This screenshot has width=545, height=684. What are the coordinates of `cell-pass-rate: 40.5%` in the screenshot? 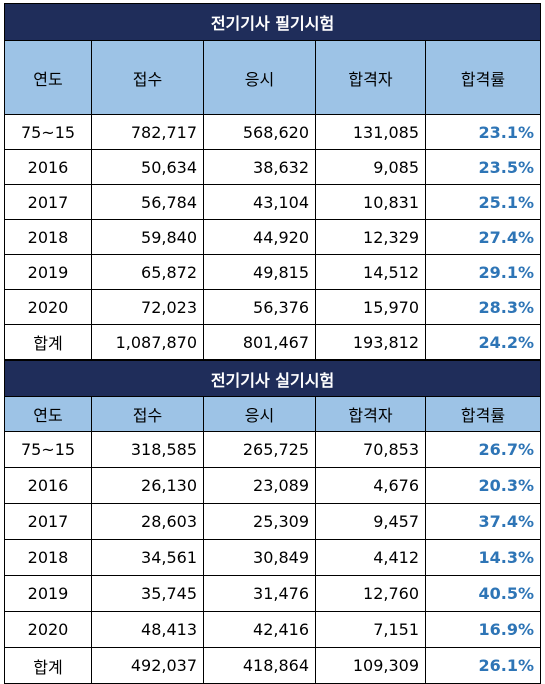 It's located at (483, 593).